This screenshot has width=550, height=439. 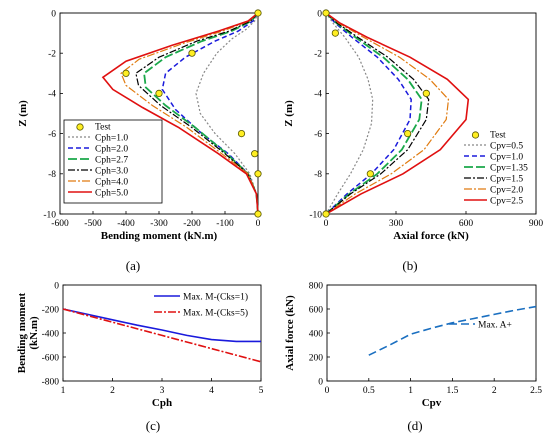 I want to click on series-line-Max. M-(Cks=5), so click(x=162, y=335).